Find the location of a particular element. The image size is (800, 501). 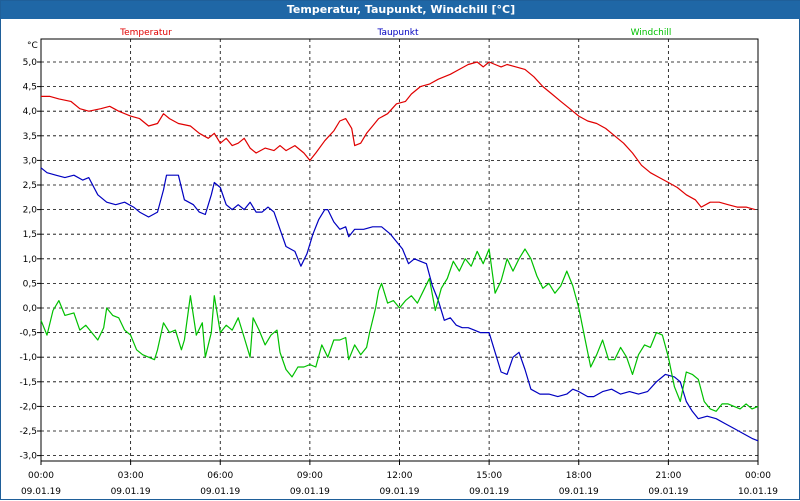

y-tick-label: 1,0 is located at coordinates (30, 260).